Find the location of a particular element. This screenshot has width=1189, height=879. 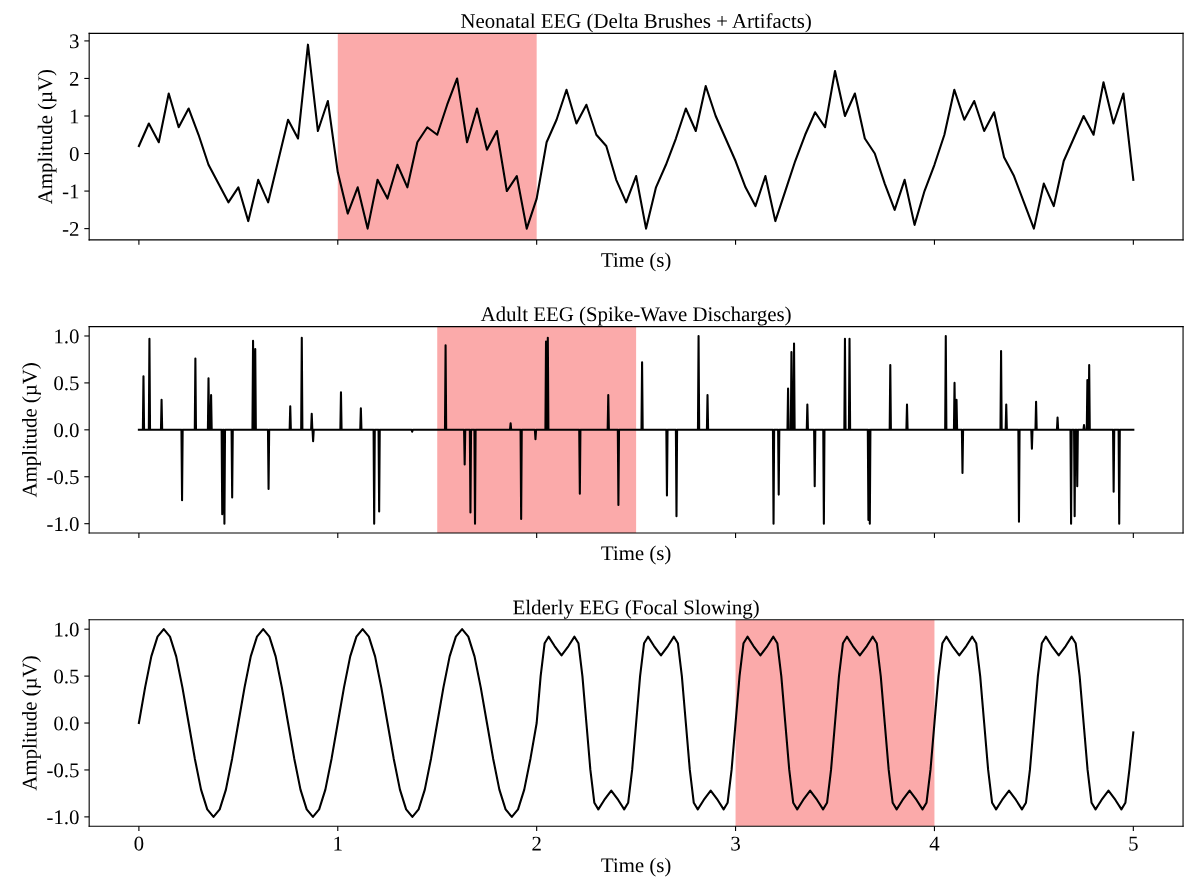

x-tick-label: 1 is located at coordinates (338, 843).